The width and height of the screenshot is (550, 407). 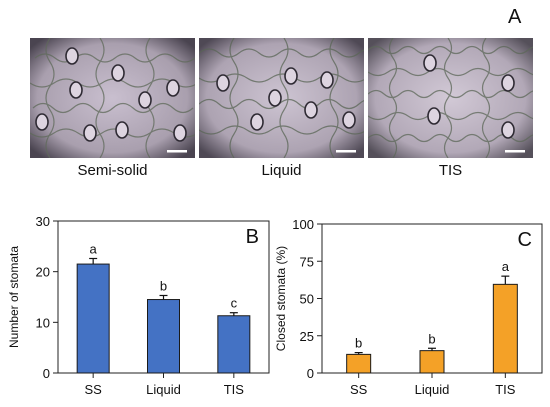 What do you see at coordinates (307, 336) in the screenshot?
I see `y-tick-label: 25` at bounding box center [307, 336].